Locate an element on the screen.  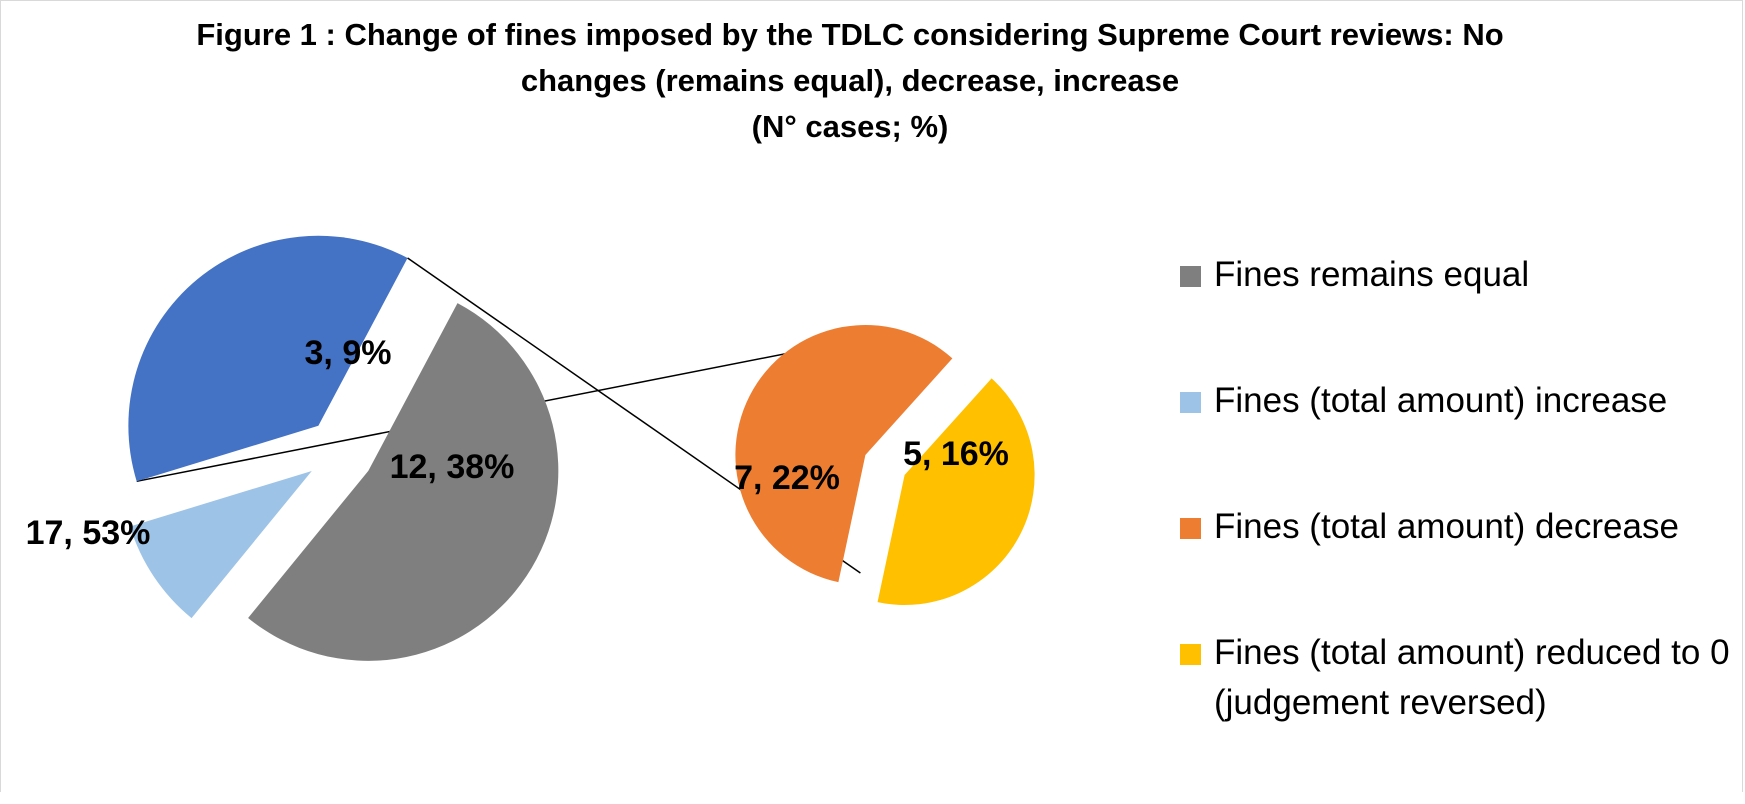
legend-label-decrease: Fines (total amount) decrease is located at coordinates (1446, 526).